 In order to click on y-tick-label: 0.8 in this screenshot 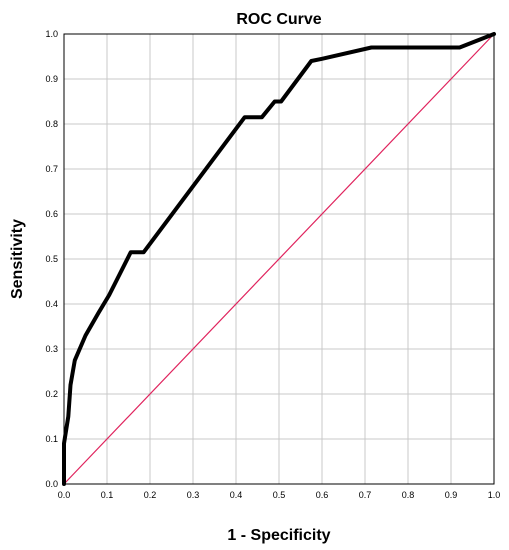, I will do `click(51, 124)`.